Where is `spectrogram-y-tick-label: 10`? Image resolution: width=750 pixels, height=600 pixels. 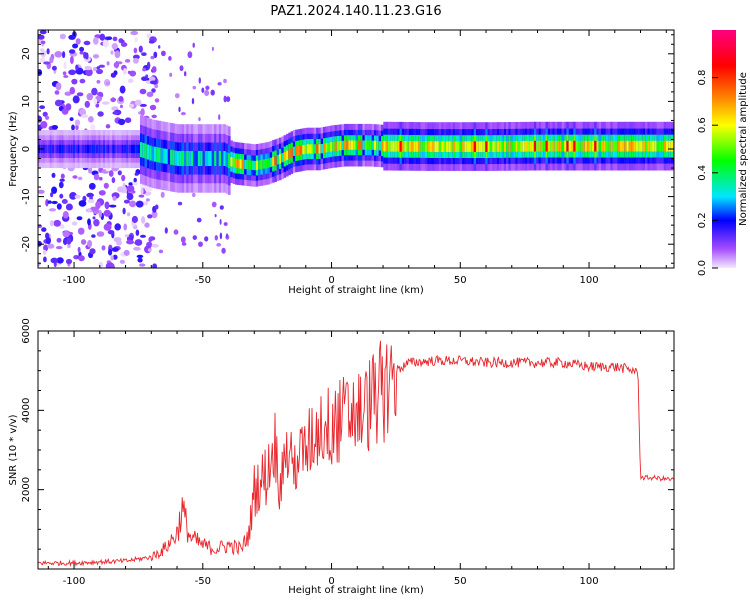 spectrogram-y-tick-label: 10 is located at coordinates (26, 101).